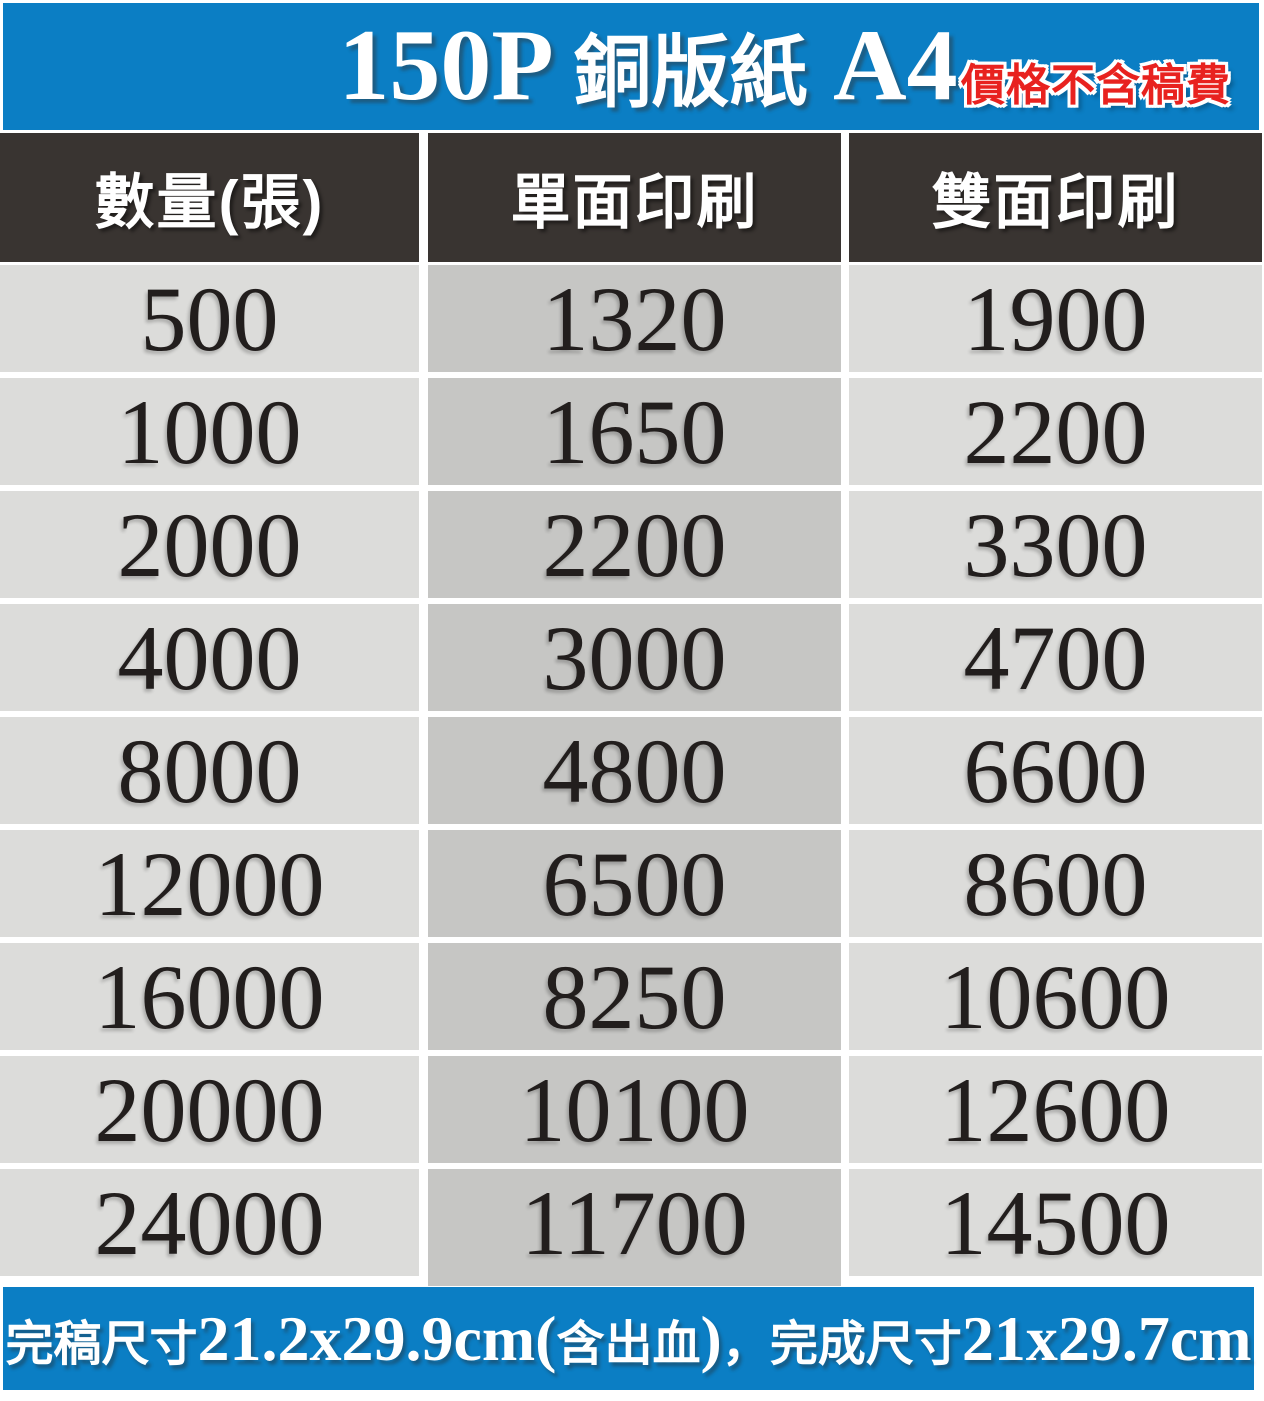 The image size is (1264, 1401). Describe the element at coordinates (1055, 431) in the screenshot. I see `double-sided-price-cell: 2200` at that location.